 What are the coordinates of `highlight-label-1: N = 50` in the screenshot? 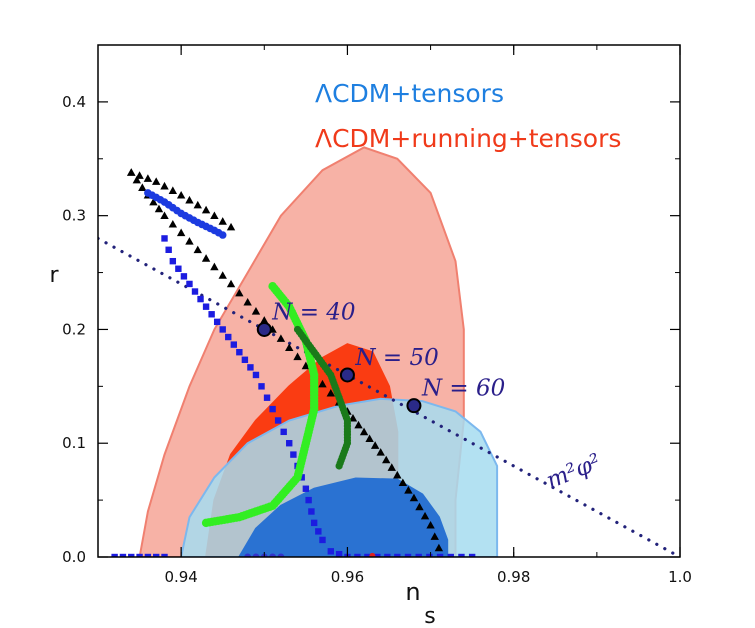 It's located at (396, 358).